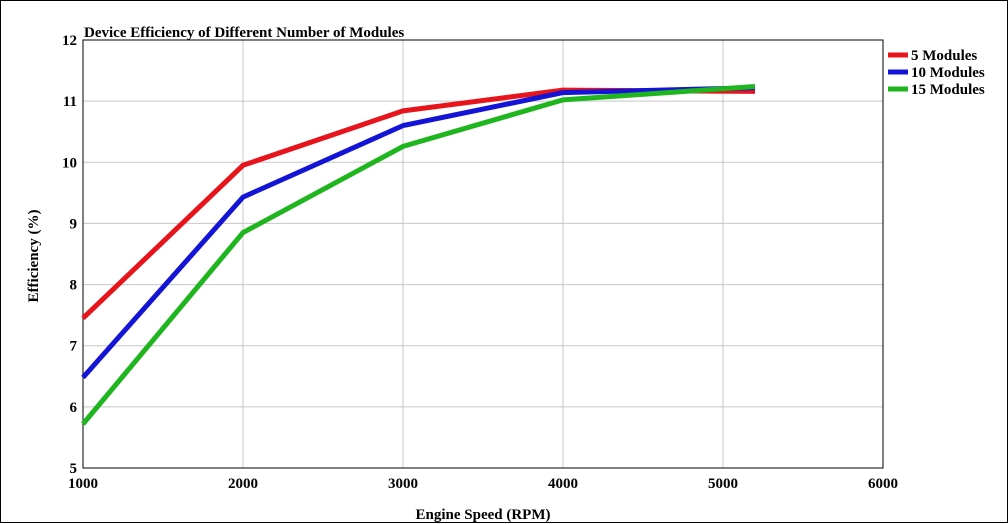 The width and height of the screenshot is (1008, 524). Describe the element at coordinates (948, 90) in the screenshot. I see `legend-label: 15 Modules` at that location.